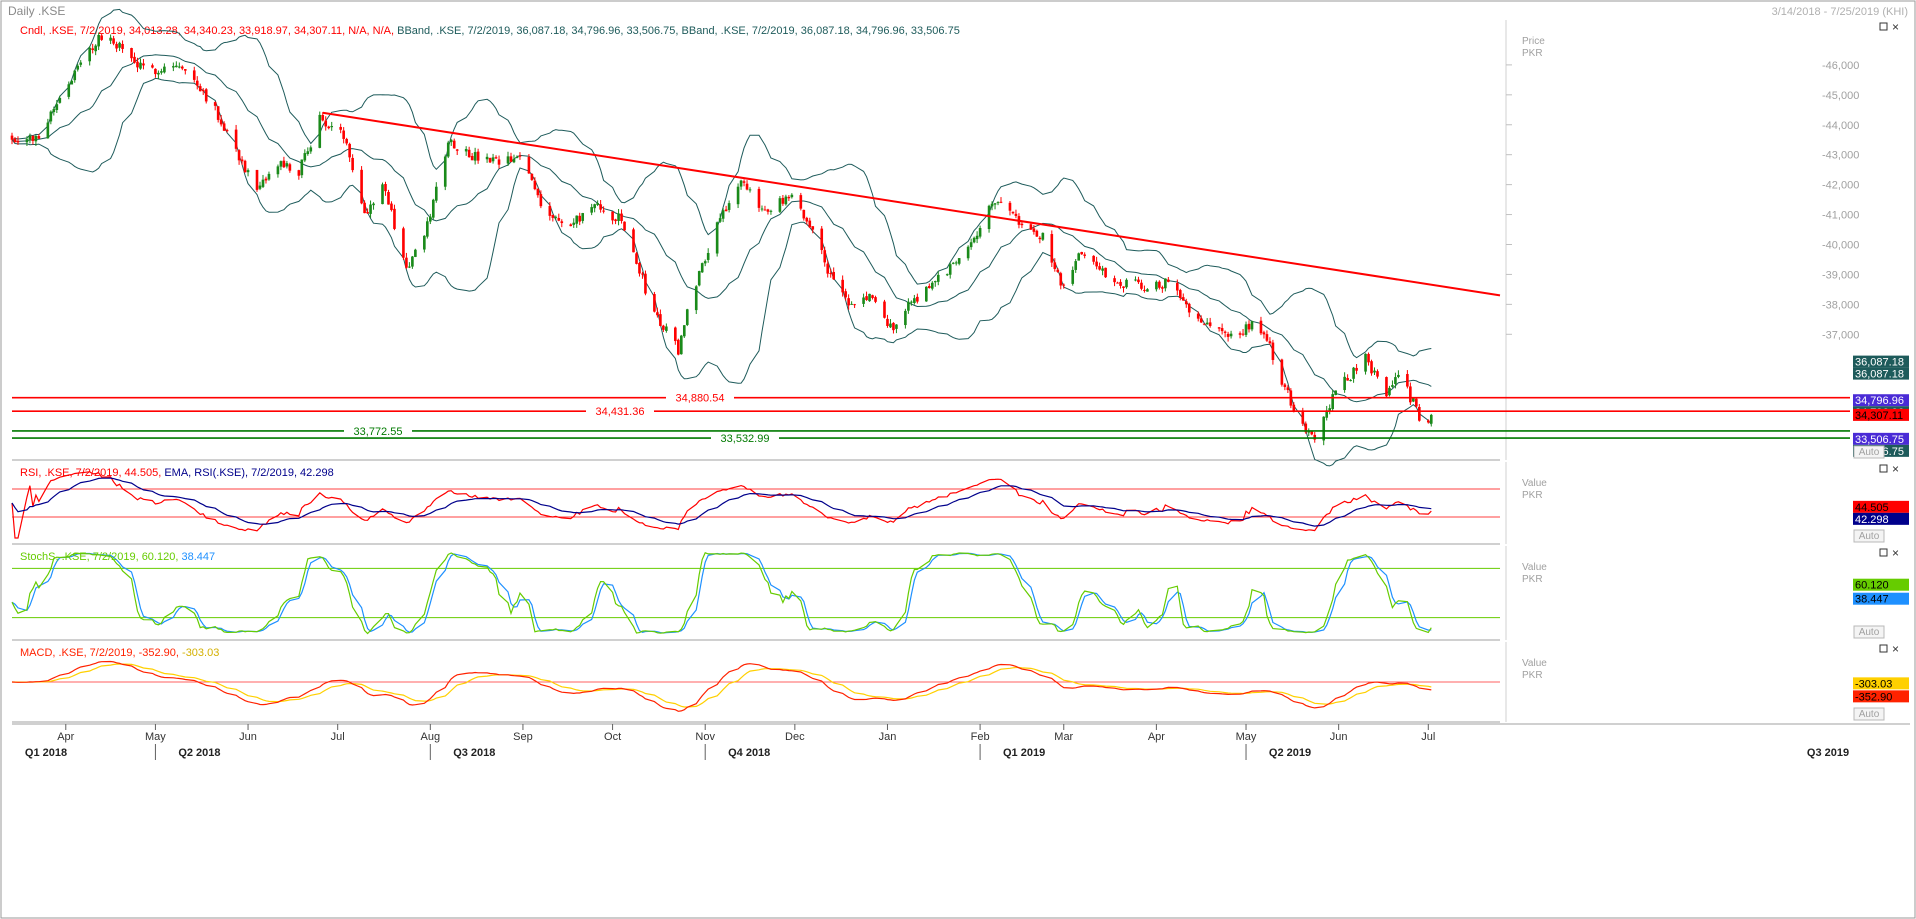 This screenshot has height=919, width=1916. What do you see at coordinates (749, 753) in the screenshot?
I see `x-quarter-label: Q4 2018` at bounding box center [749, 753].